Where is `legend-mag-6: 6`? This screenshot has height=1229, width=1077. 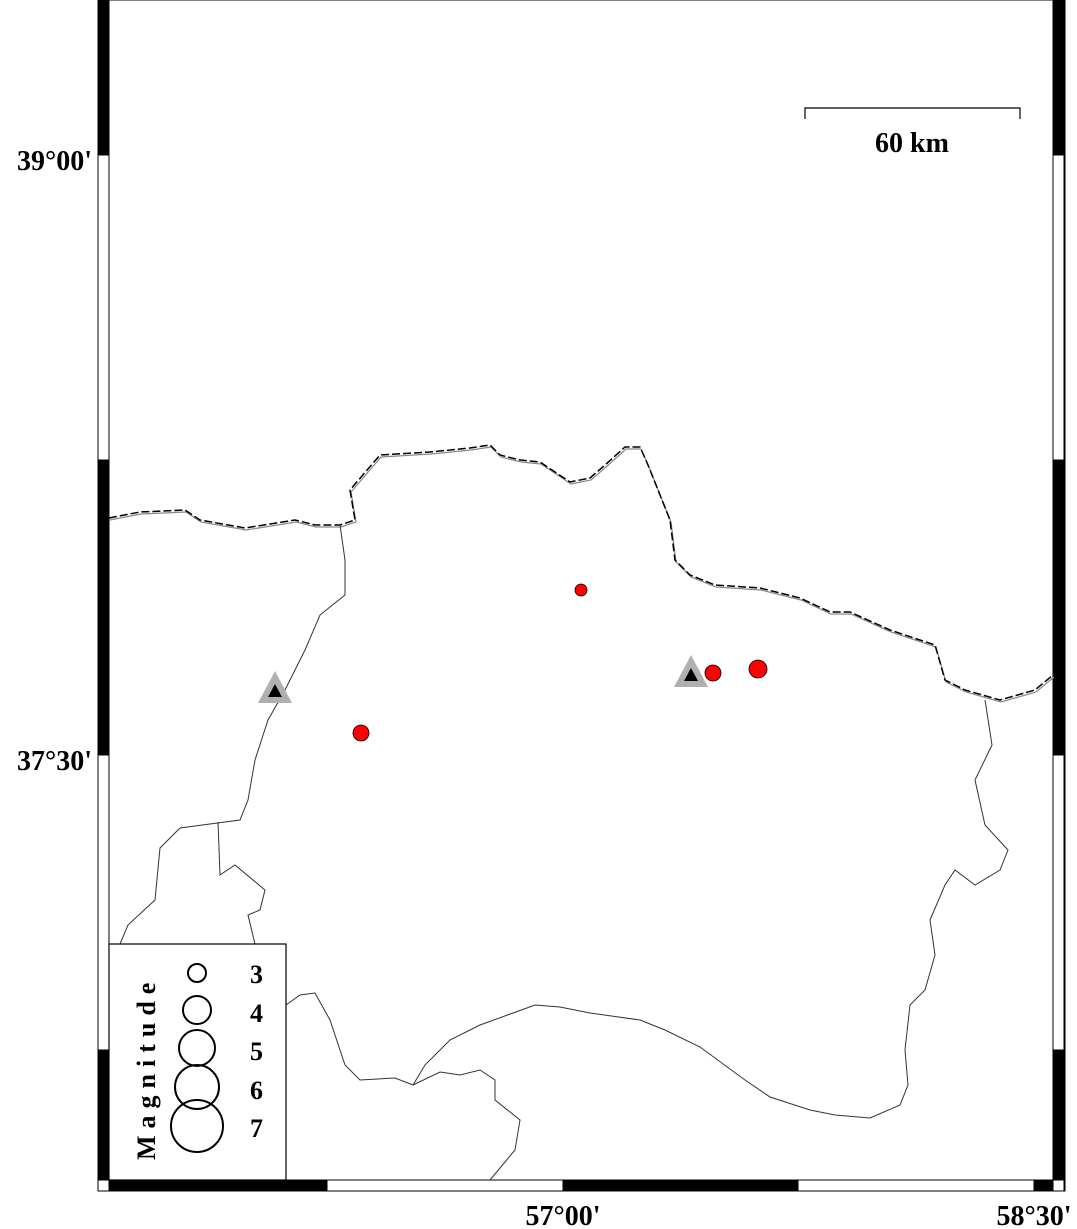
legend-mag-6: 6 is located at coordinates (256, 1090).